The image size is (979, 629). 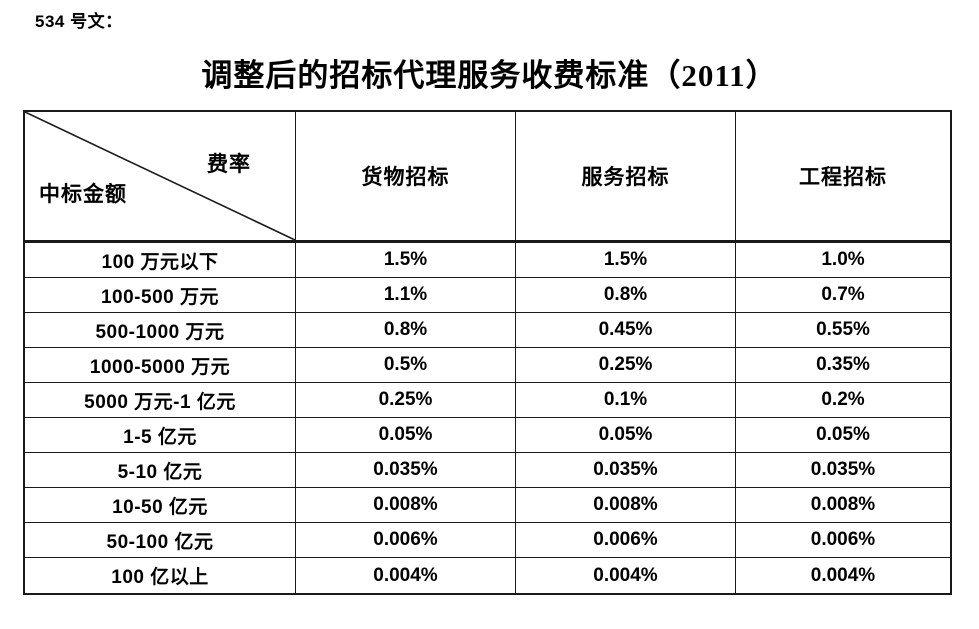 What do you see at coordinates (843, 400) in the screenshot?
I see `fee-value: 0.2%` at bounding box center [843, 400].